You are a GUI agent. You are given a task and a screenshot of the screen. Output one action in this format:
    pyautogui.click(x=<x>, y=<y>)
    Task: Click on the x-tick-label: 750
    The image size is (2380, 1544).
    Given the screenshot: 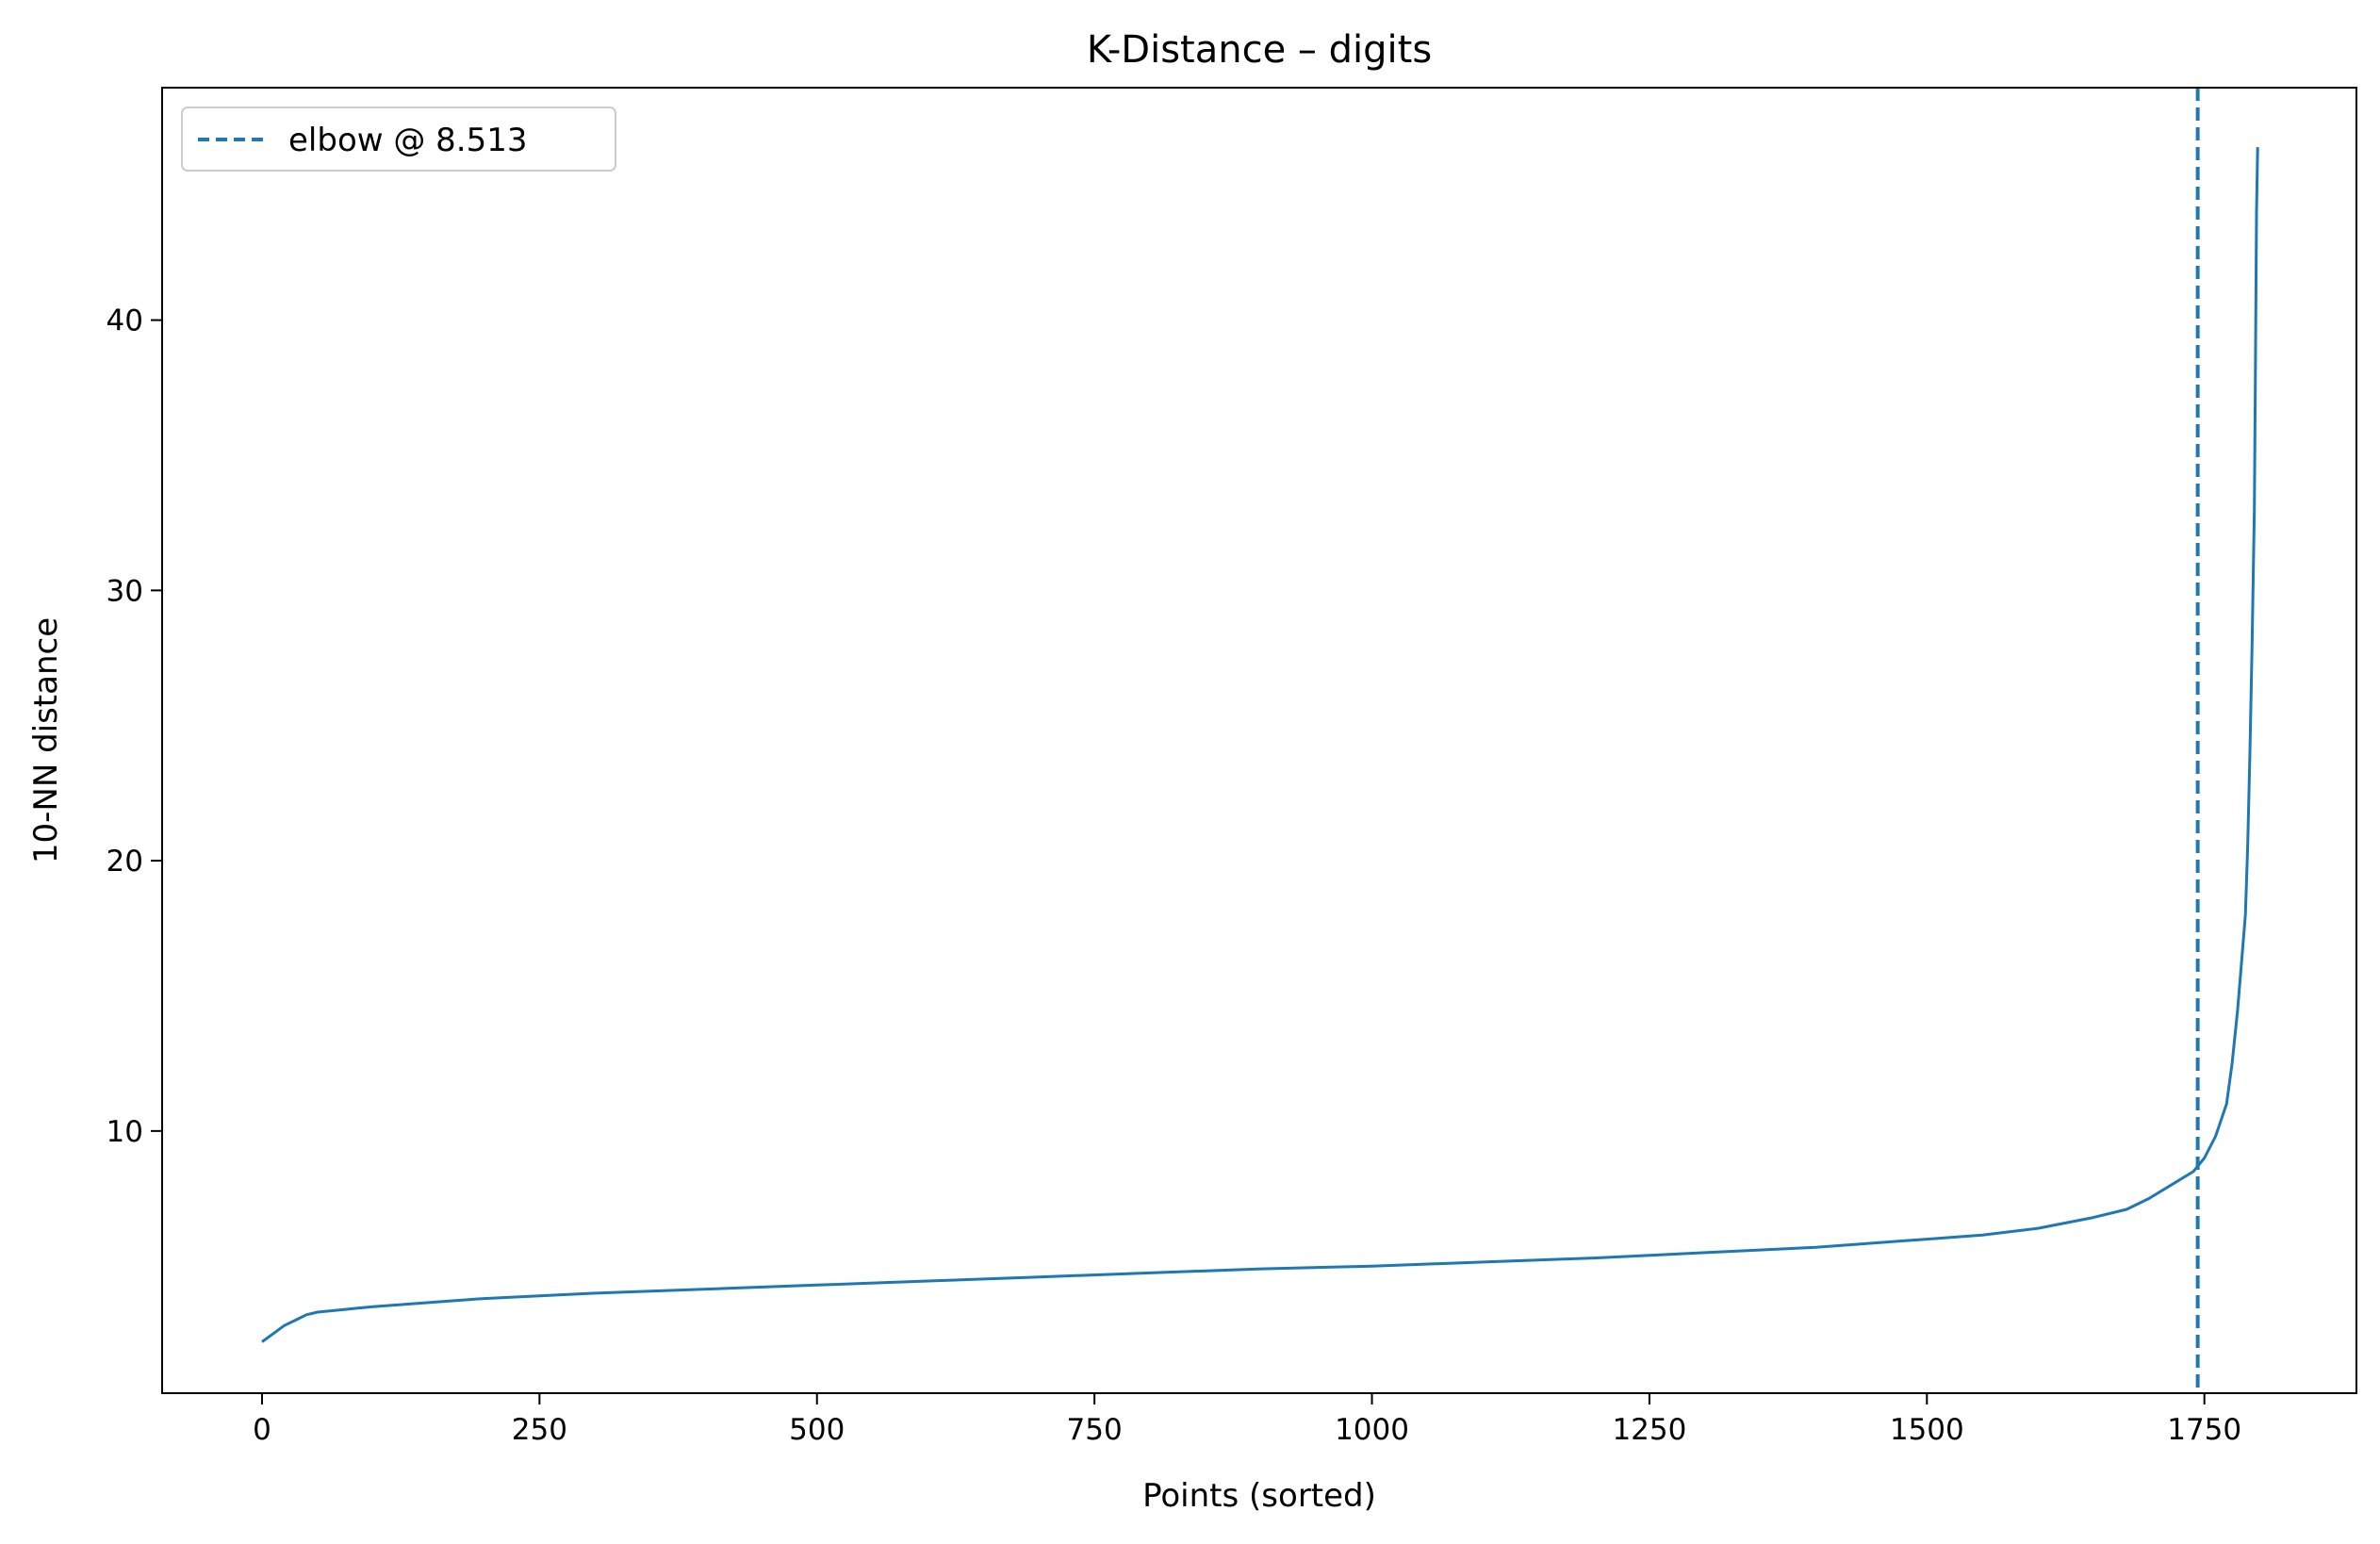 What is the action you would take?
    pyautogui.click(x=1095, y=1430)
    